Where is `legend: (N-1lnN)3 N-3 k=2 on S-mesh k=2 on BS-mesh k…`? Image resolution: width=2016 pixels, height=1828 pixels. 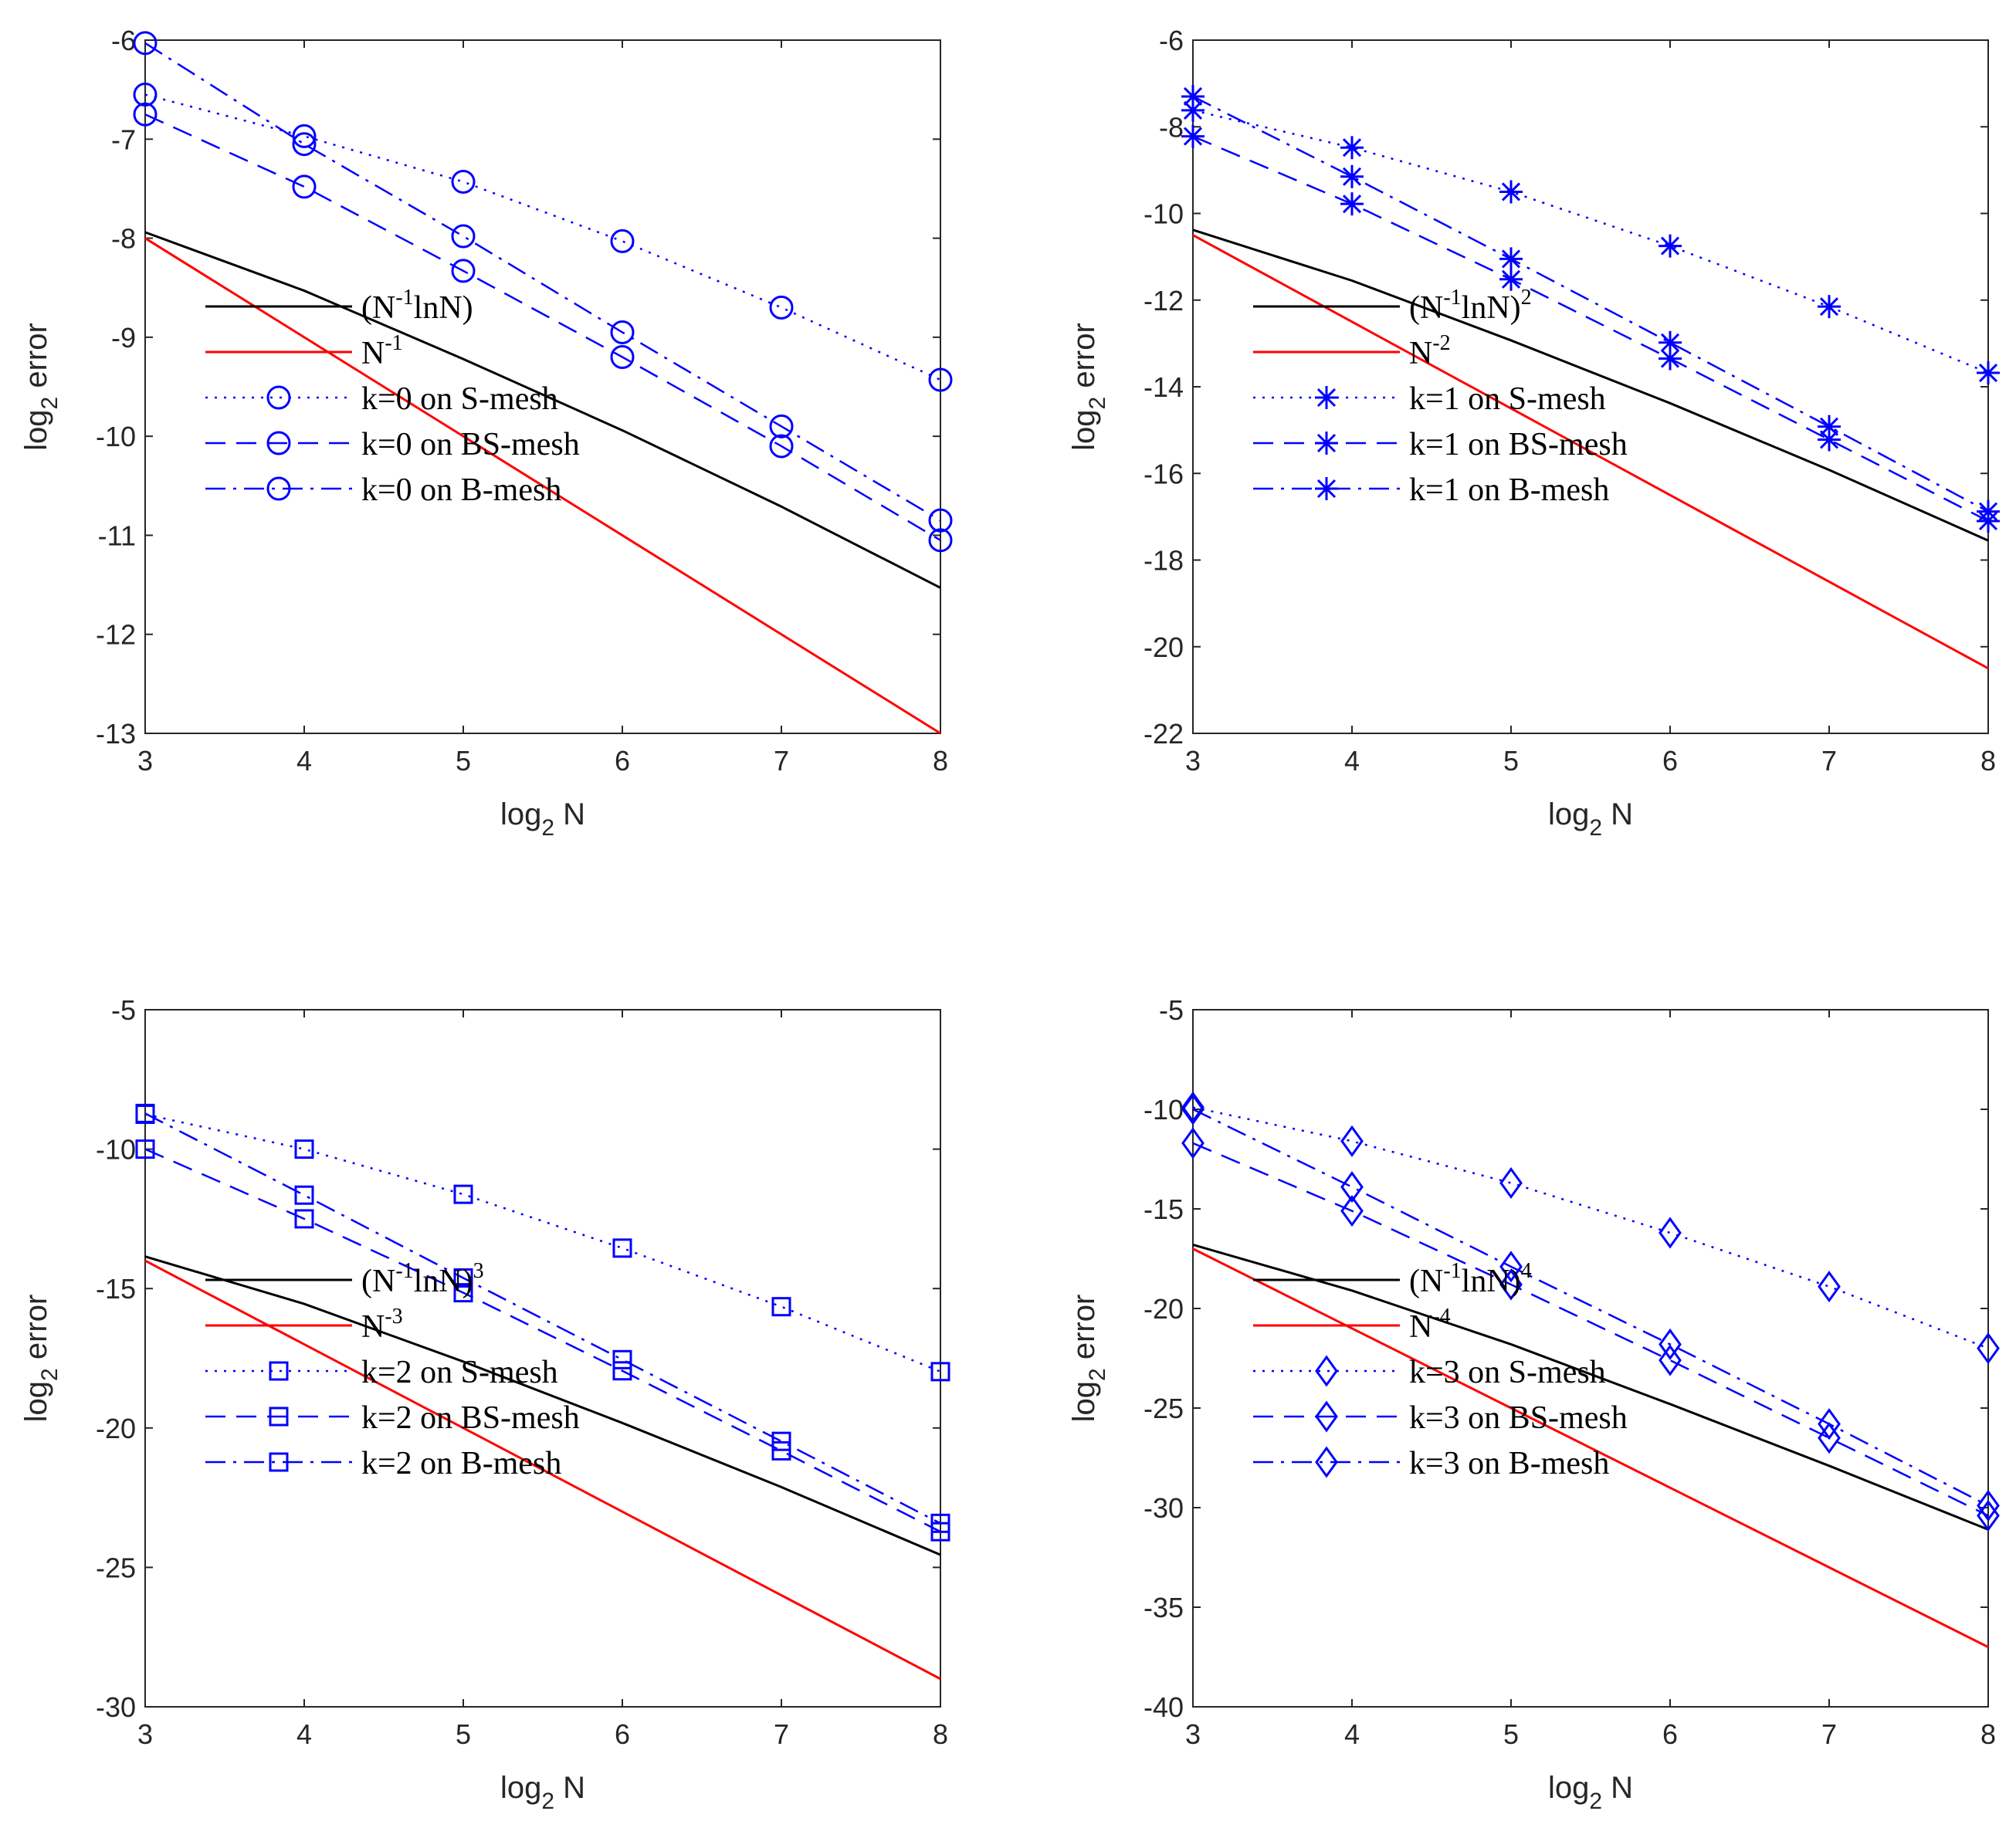
legend: (N-1lnN)3 N-3 k=2 on S-mesh k=2 on BS-mesh k… is located at coordinates (392, 1370).